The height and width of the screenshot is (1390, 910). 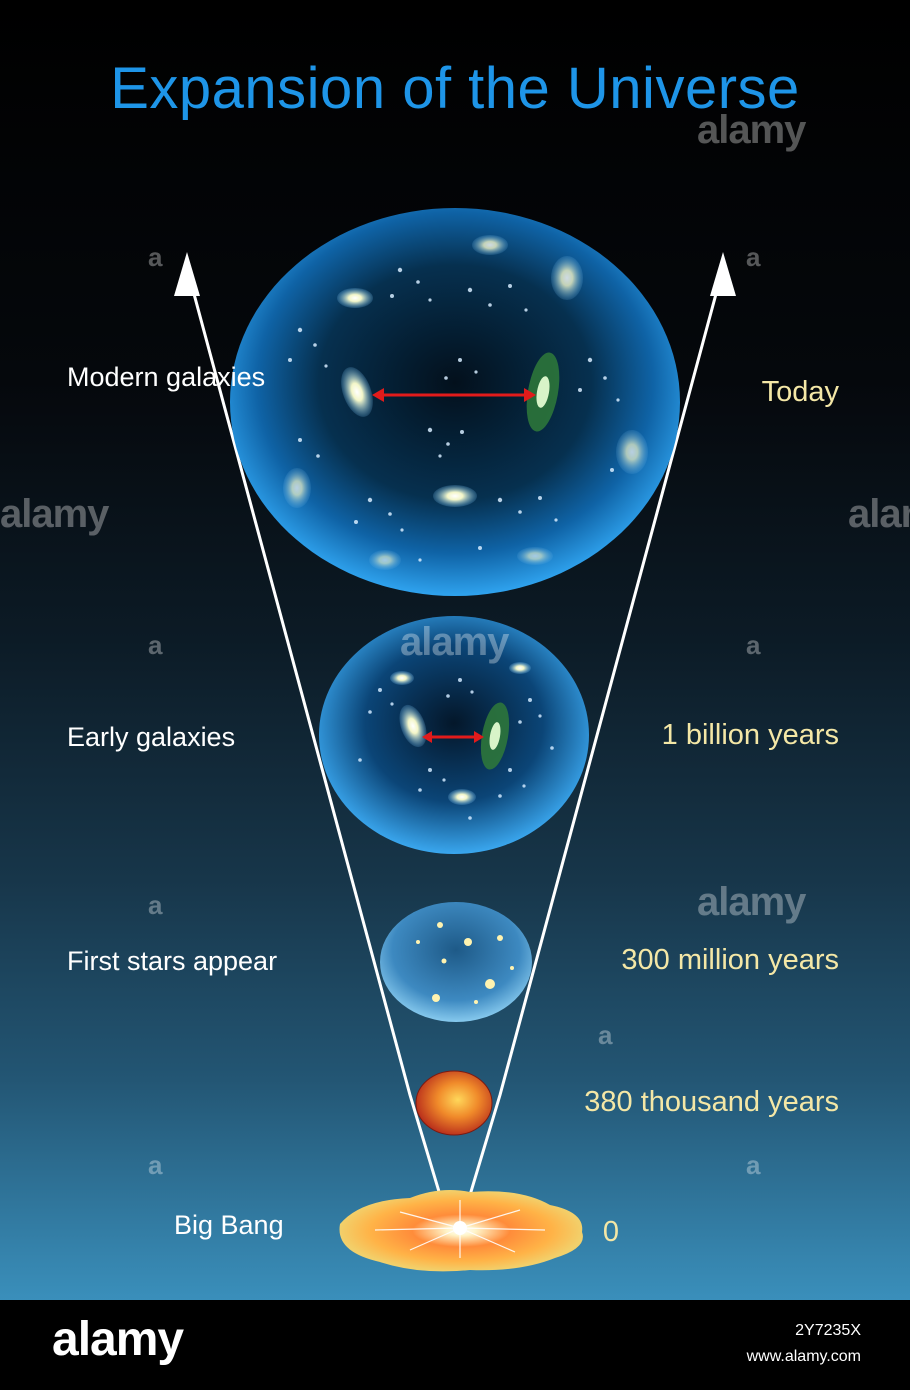 What do you see at coordinates (730, 960) in the screenshot?
I see `time-300-million: 300 million years` at bounding box center [730, 960].